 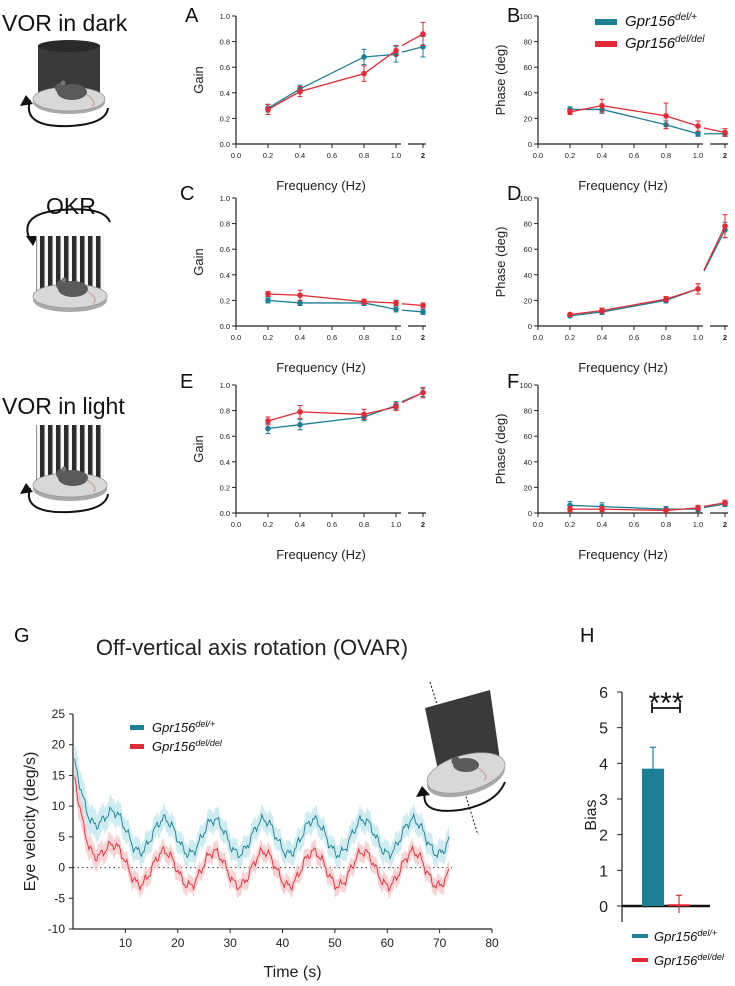 I want to click on y-tick-label: 100, so click(x=525, y=198).